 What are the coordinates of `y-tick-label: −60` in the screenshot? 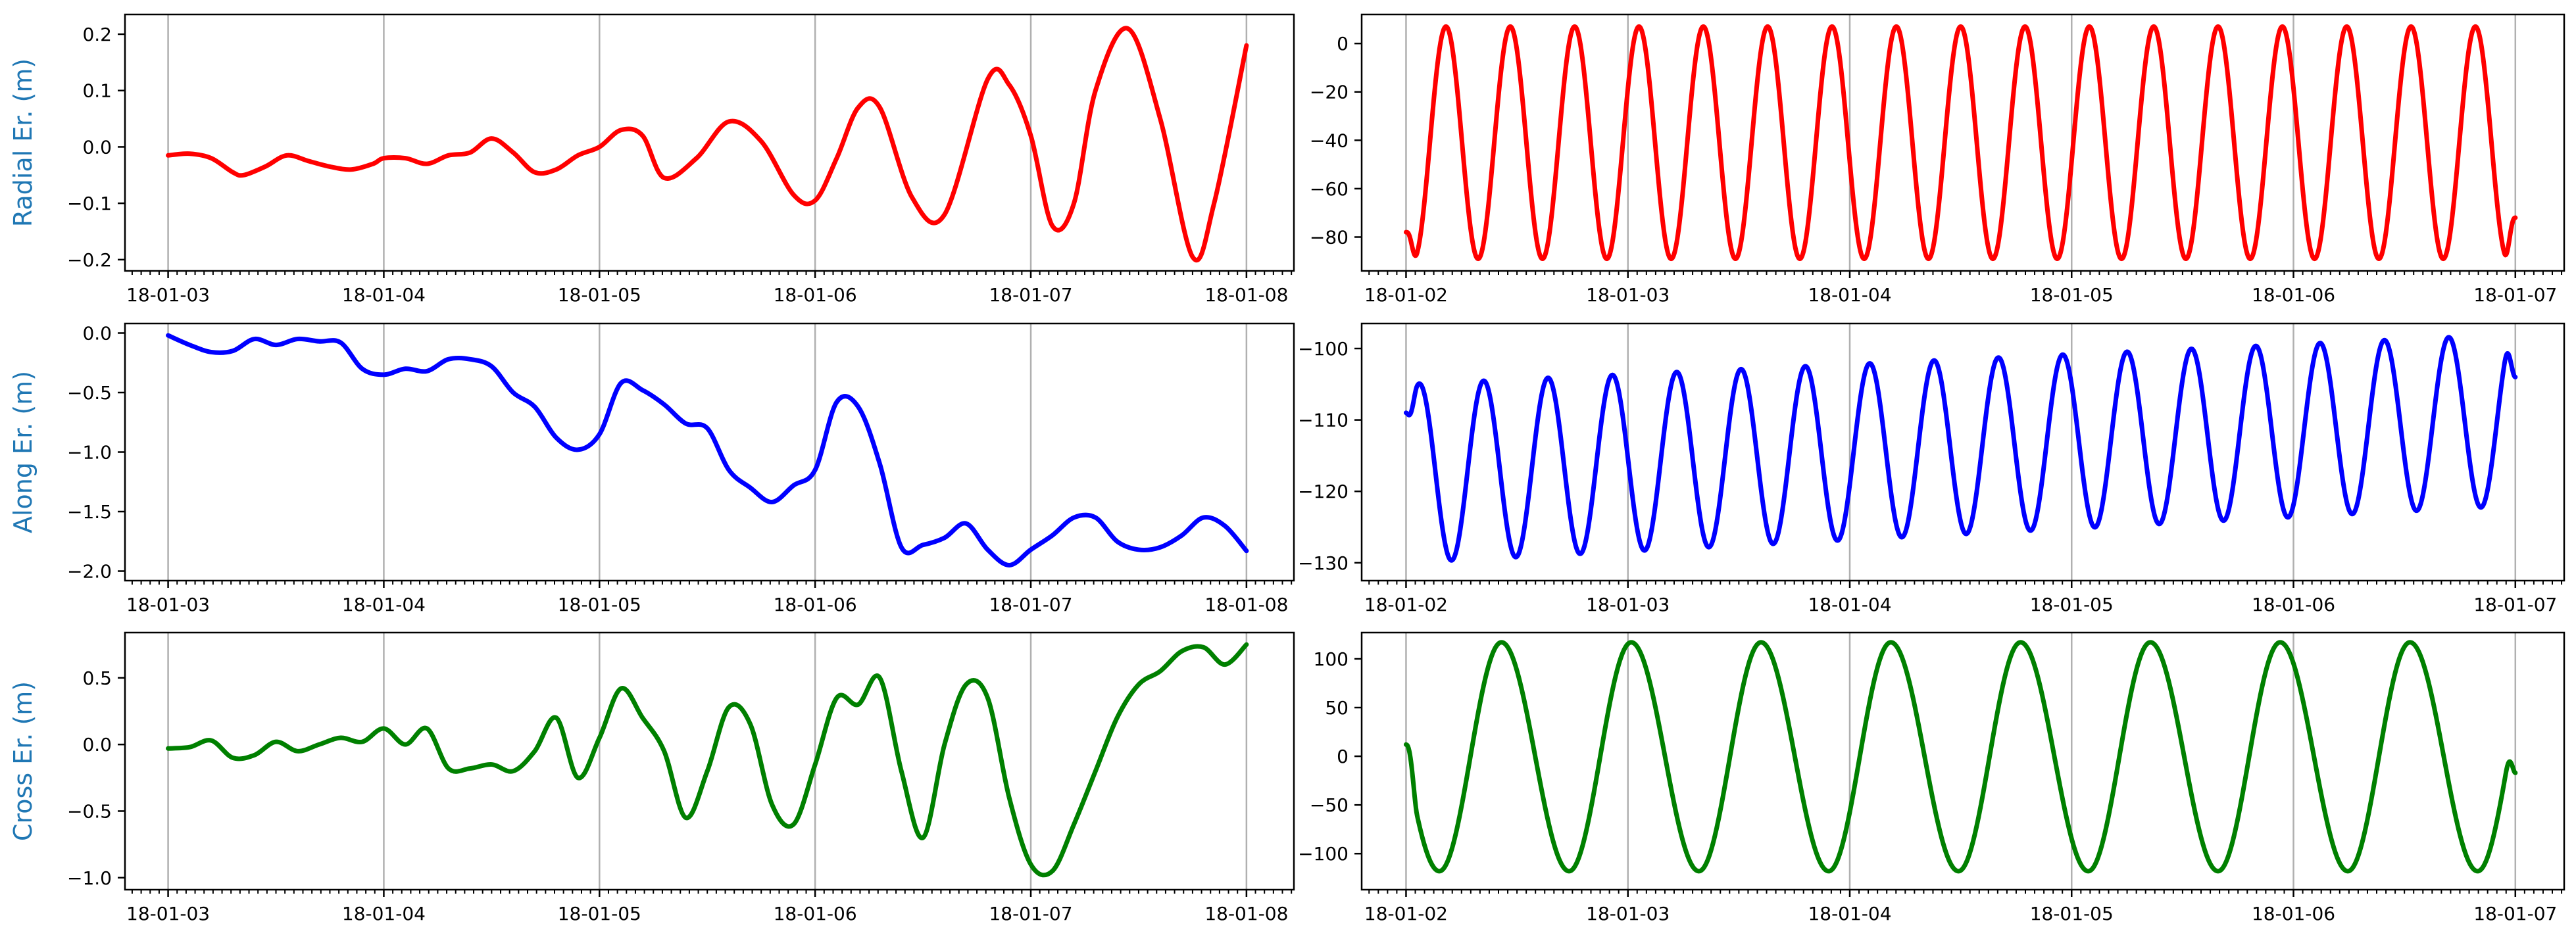 It's located at (1329, 189).